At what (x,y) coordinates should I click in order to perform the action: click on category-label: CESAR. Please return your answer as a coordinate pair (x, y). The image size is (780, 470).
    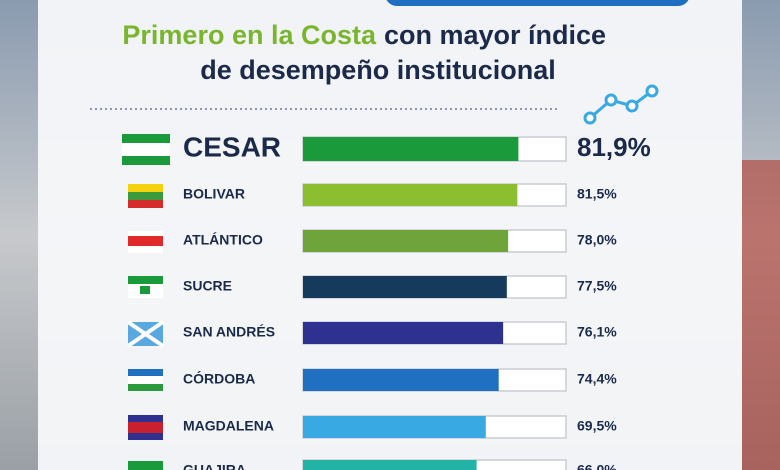
    Looking at the image, I should click on (232, 146).